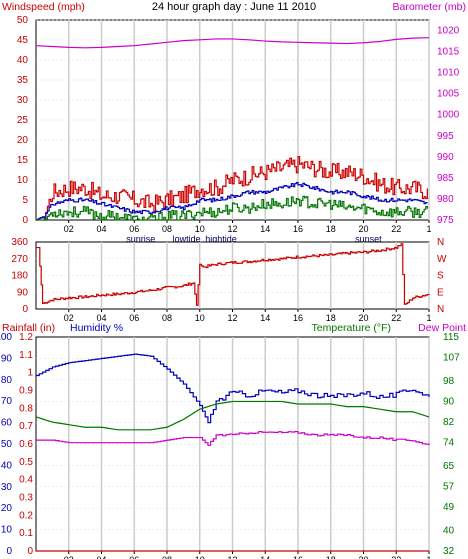 The height and width of the screenshot is (559, 468). I want to click on axis-label-barometer: Barometer (mb), so click(429, 7).